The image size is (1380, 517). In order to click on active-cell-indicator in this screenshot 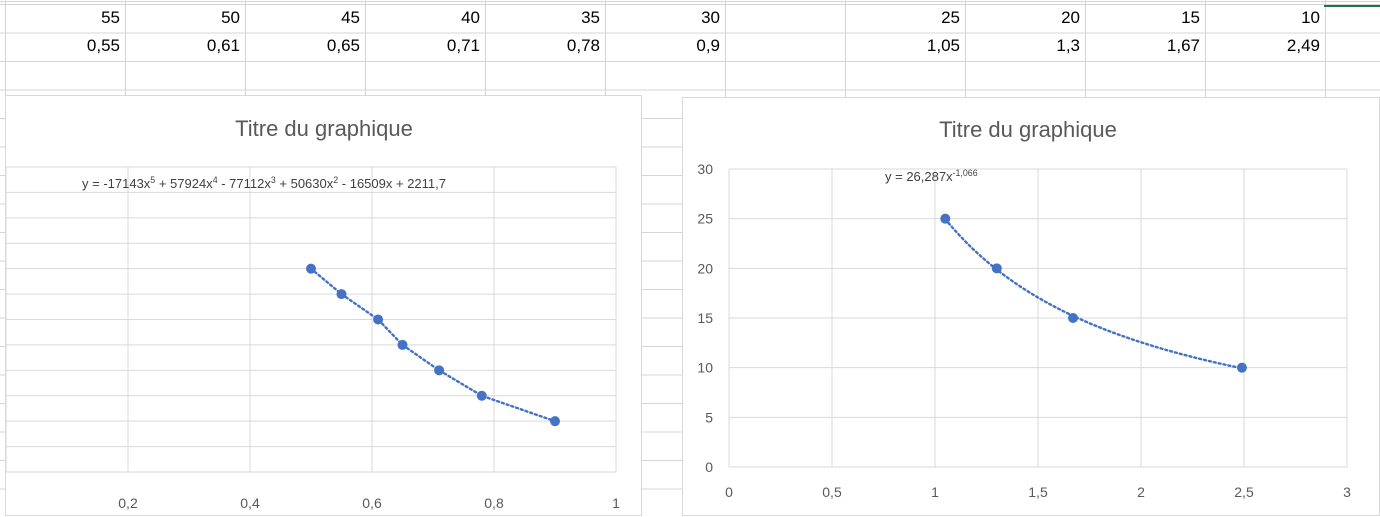, I will do `click(1352, 3)`.